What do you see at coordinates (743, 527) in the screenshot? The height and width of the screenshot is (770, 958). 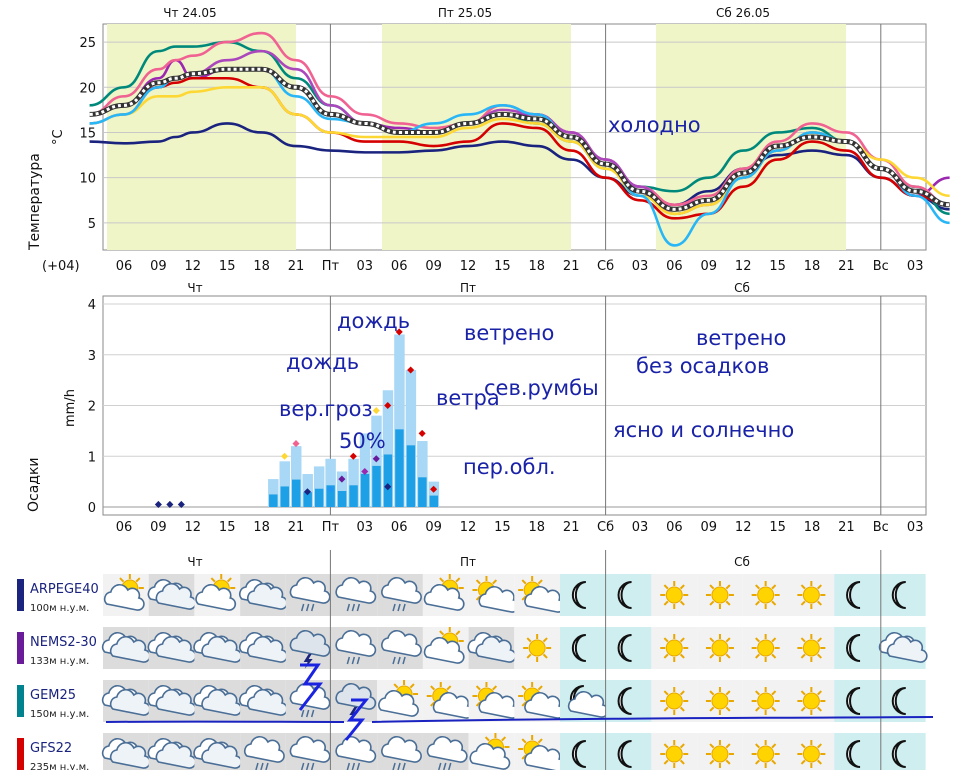 I see `time-tick: 12` at bounding box center [743, 527].